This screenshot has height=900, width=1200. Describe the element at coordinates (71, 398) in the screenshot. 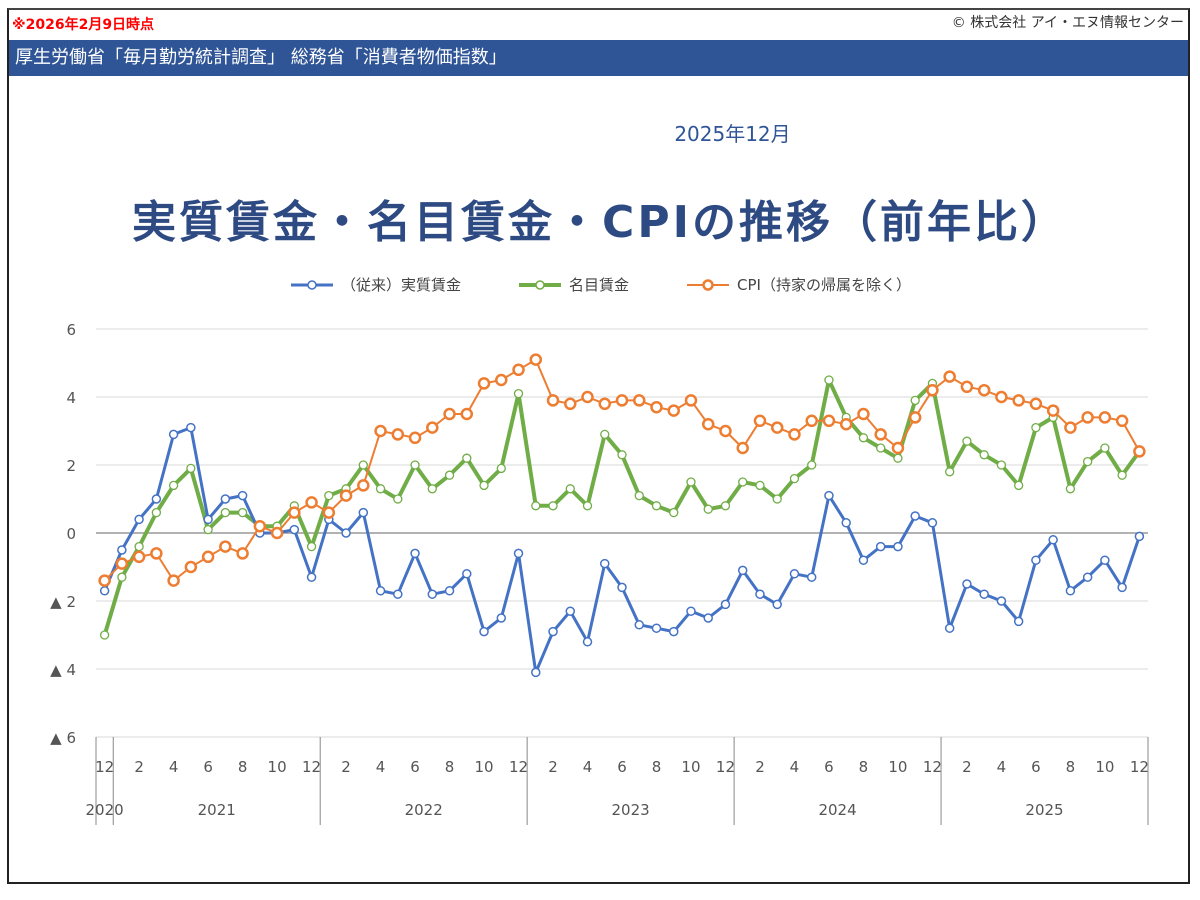

I see `y-tick-label: 4` at that location.